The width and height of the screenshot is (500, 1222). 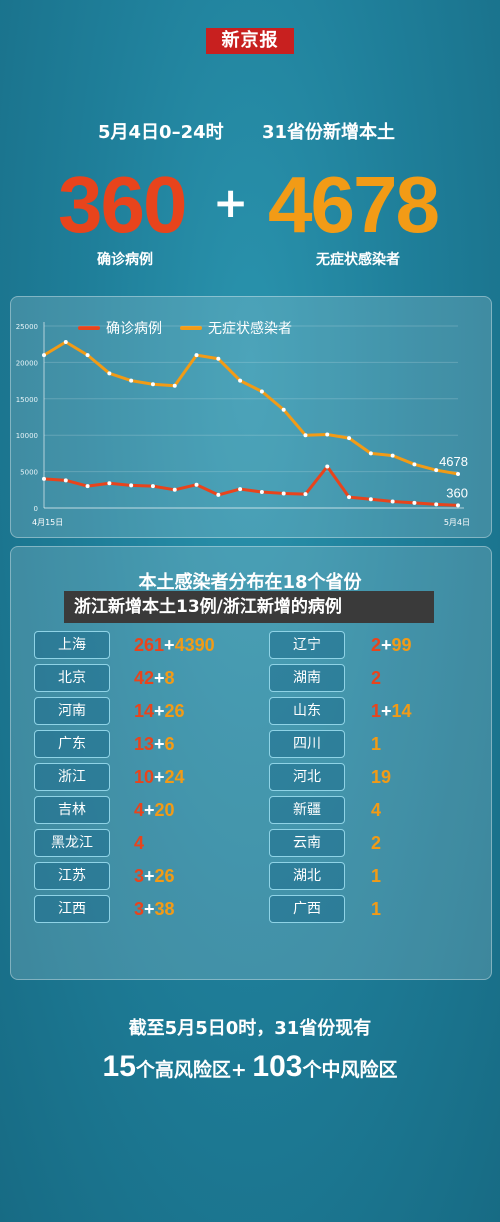 What do you see at coordinates (354, 204) in the screenshot?
I see `asymptomatic-total: 4678` at bounding box center [354, 204].